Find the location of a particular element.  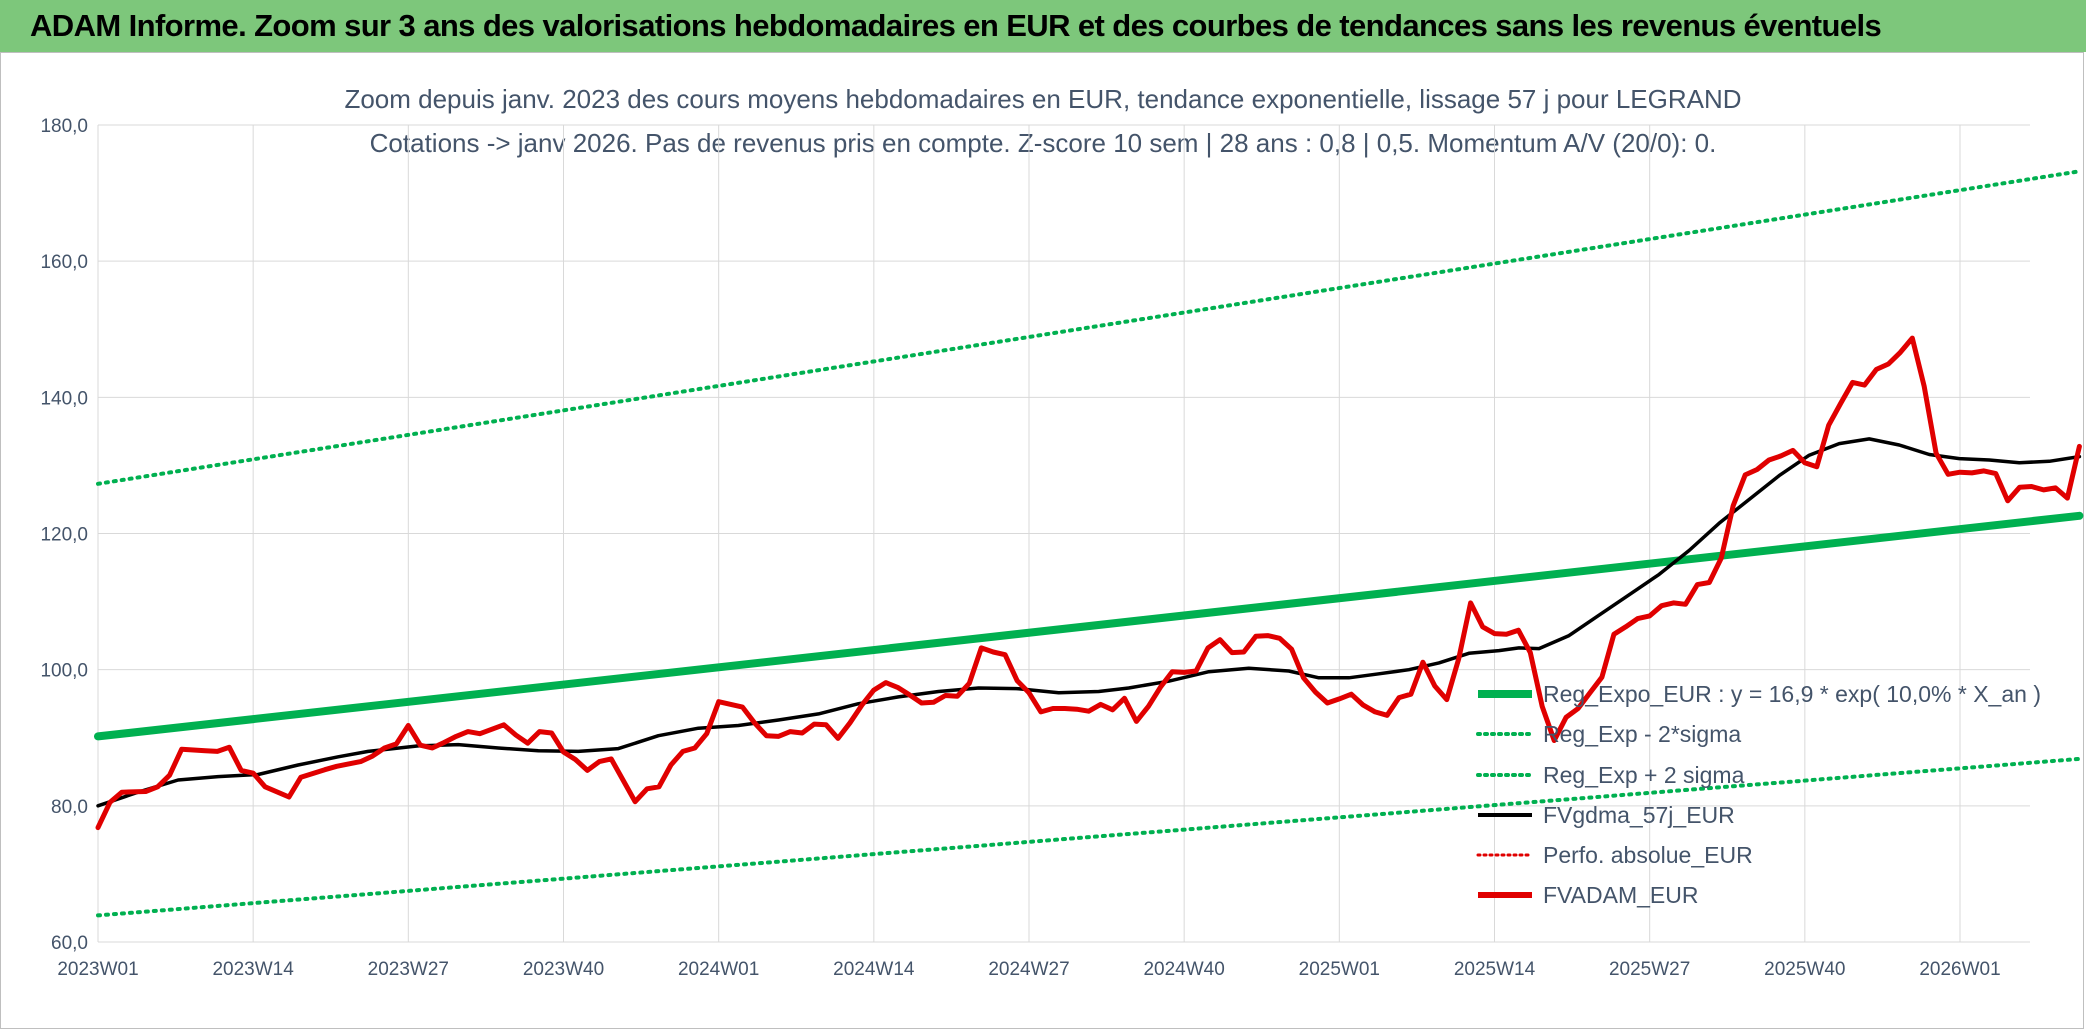

x-tick-label: 2023W27 is located at coordinates (408, 969).